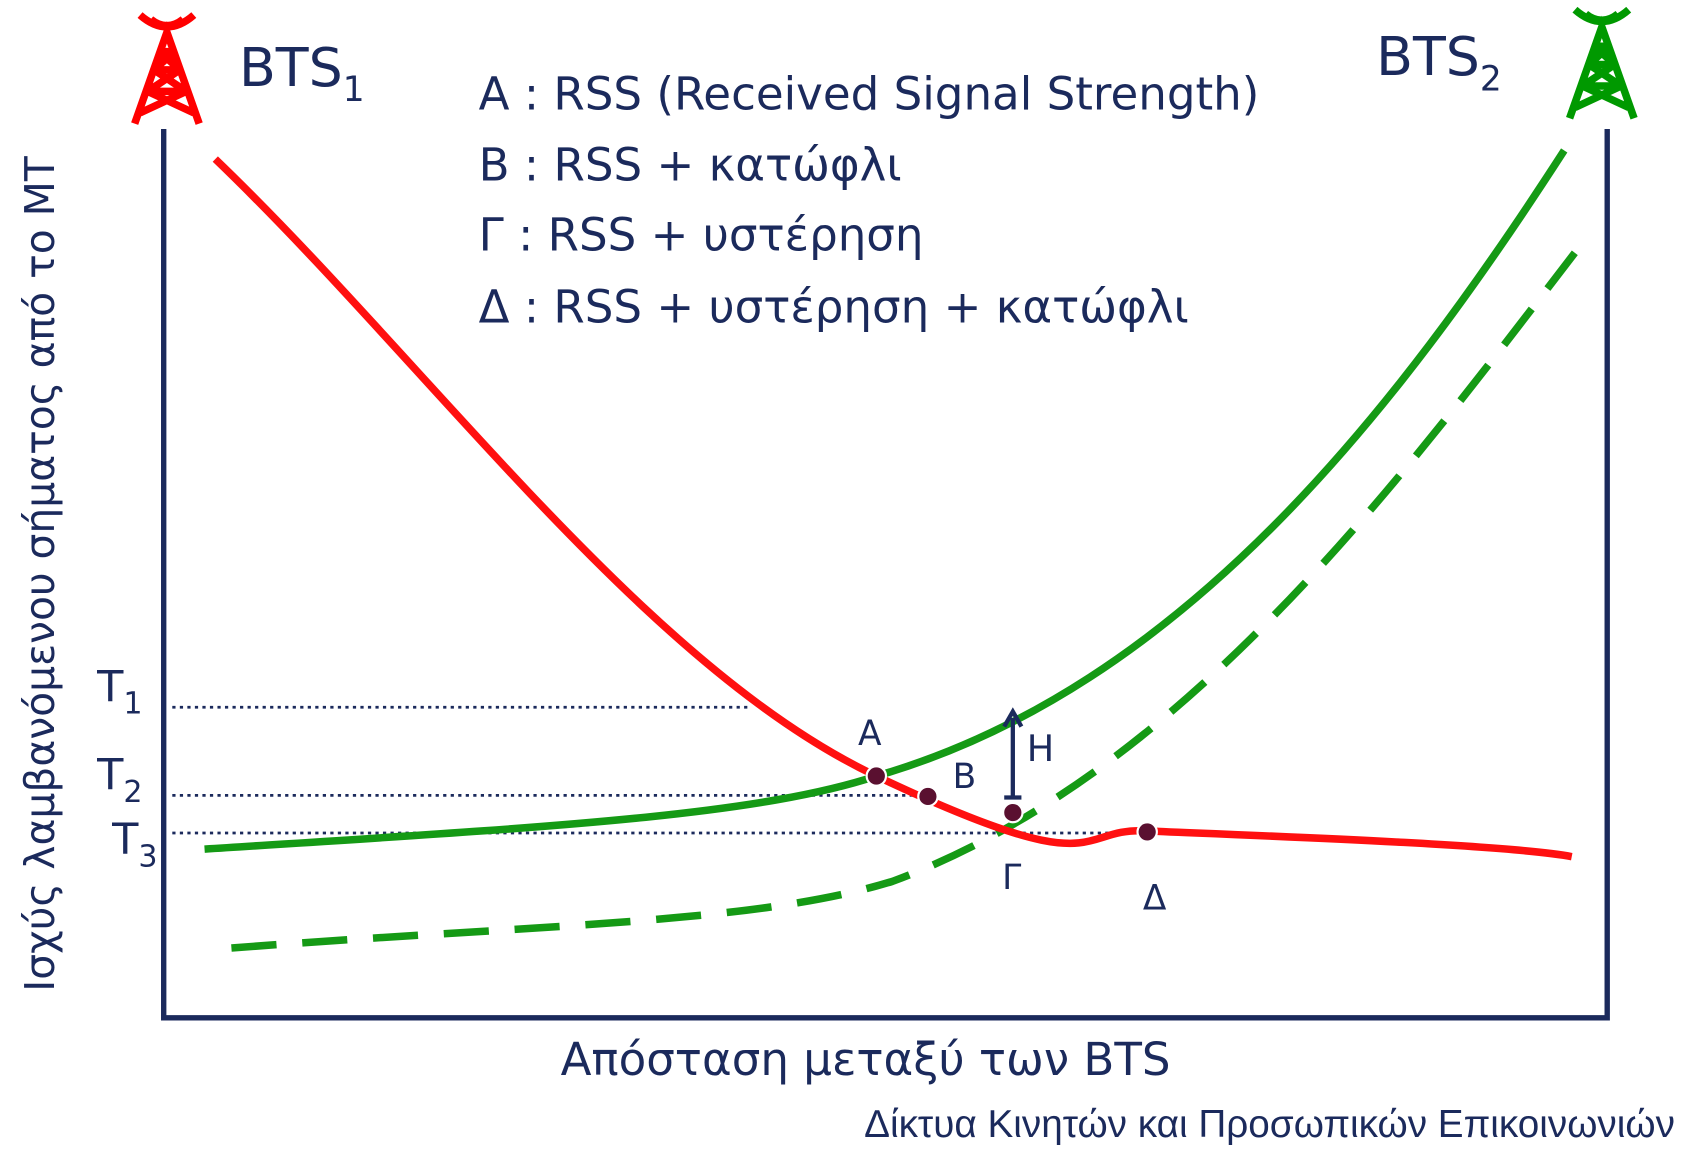 Image resolution: width=1686 pixels, height=1149 pixels. I want to click on hysteresis-label: H, so click(1040, 748).